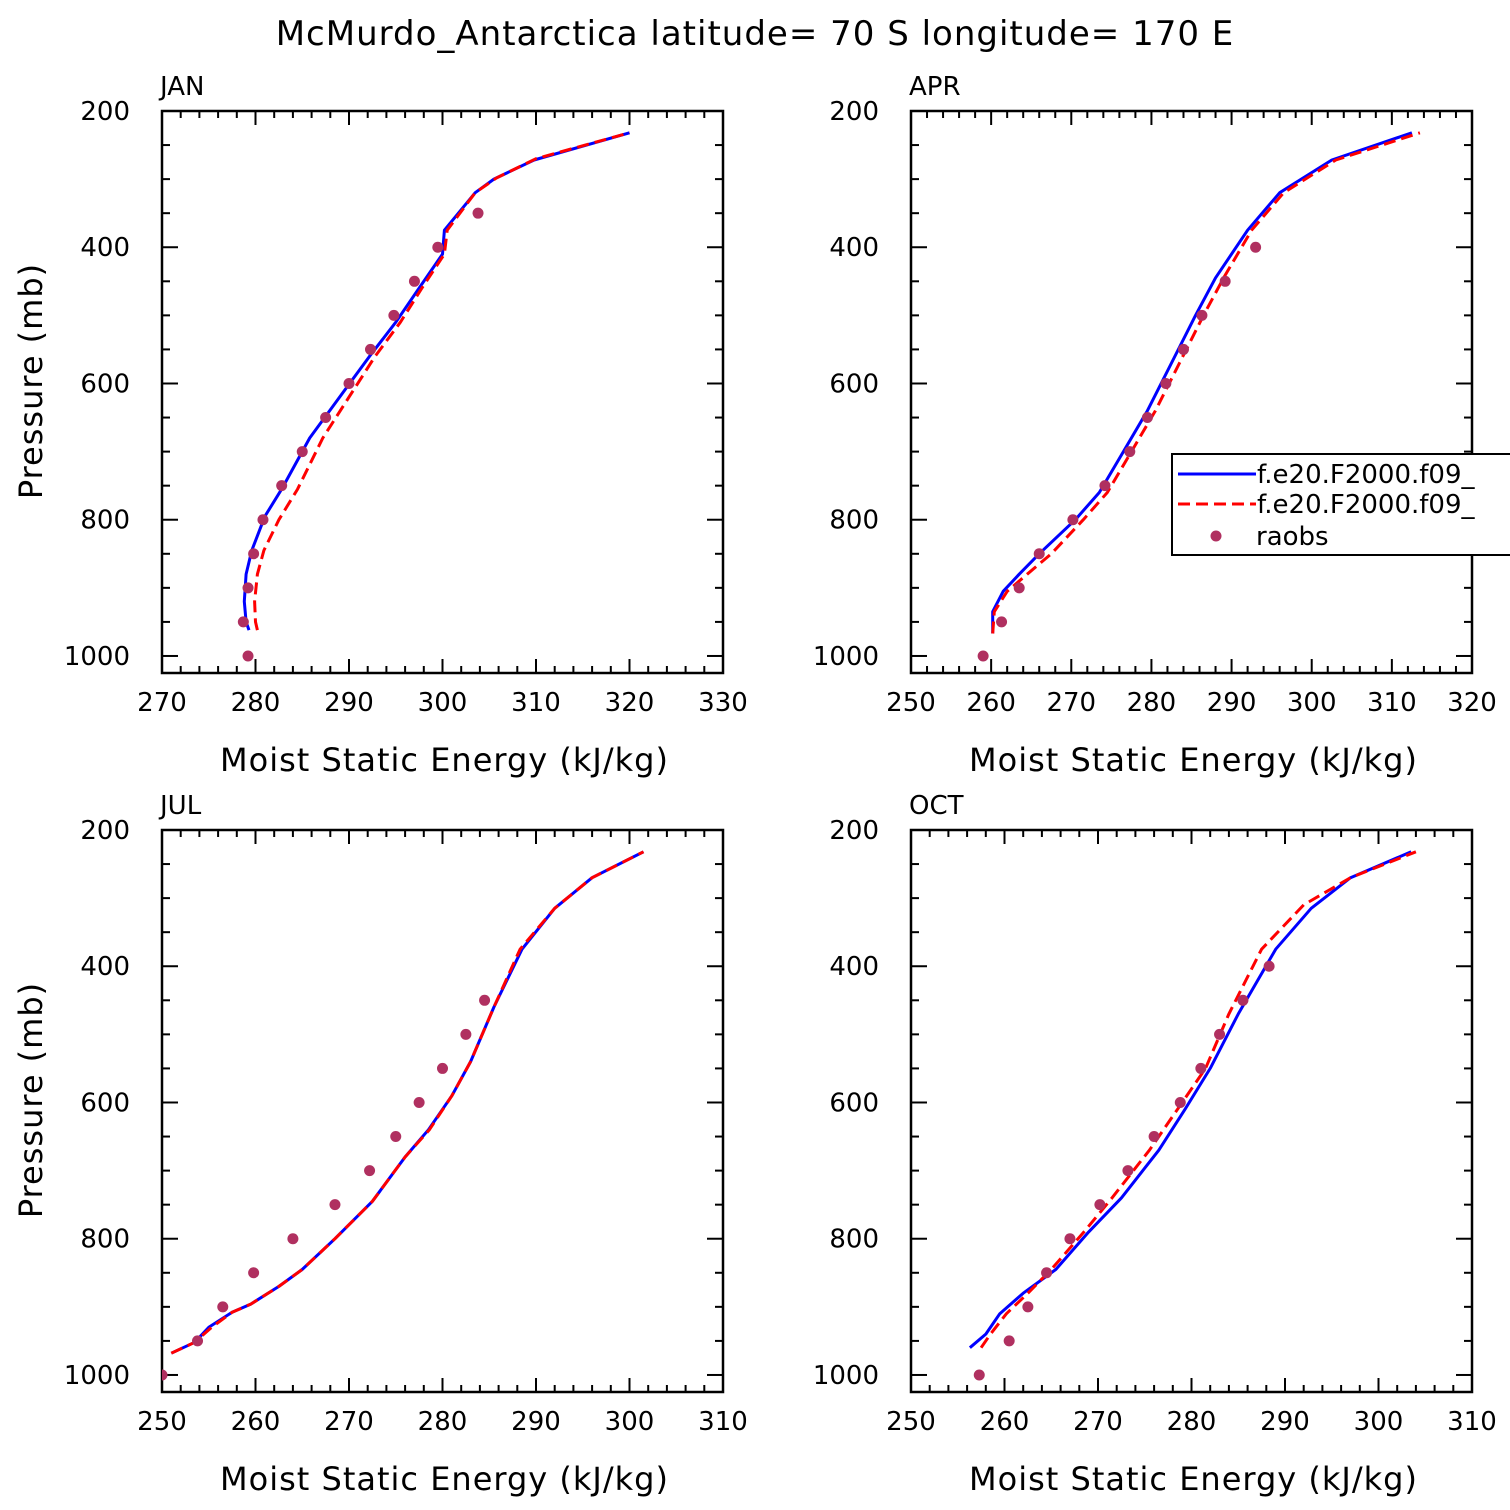  Describe the element at coordinates (180, 806) in the screenshot. I see `panel-title: JUL` at that location.